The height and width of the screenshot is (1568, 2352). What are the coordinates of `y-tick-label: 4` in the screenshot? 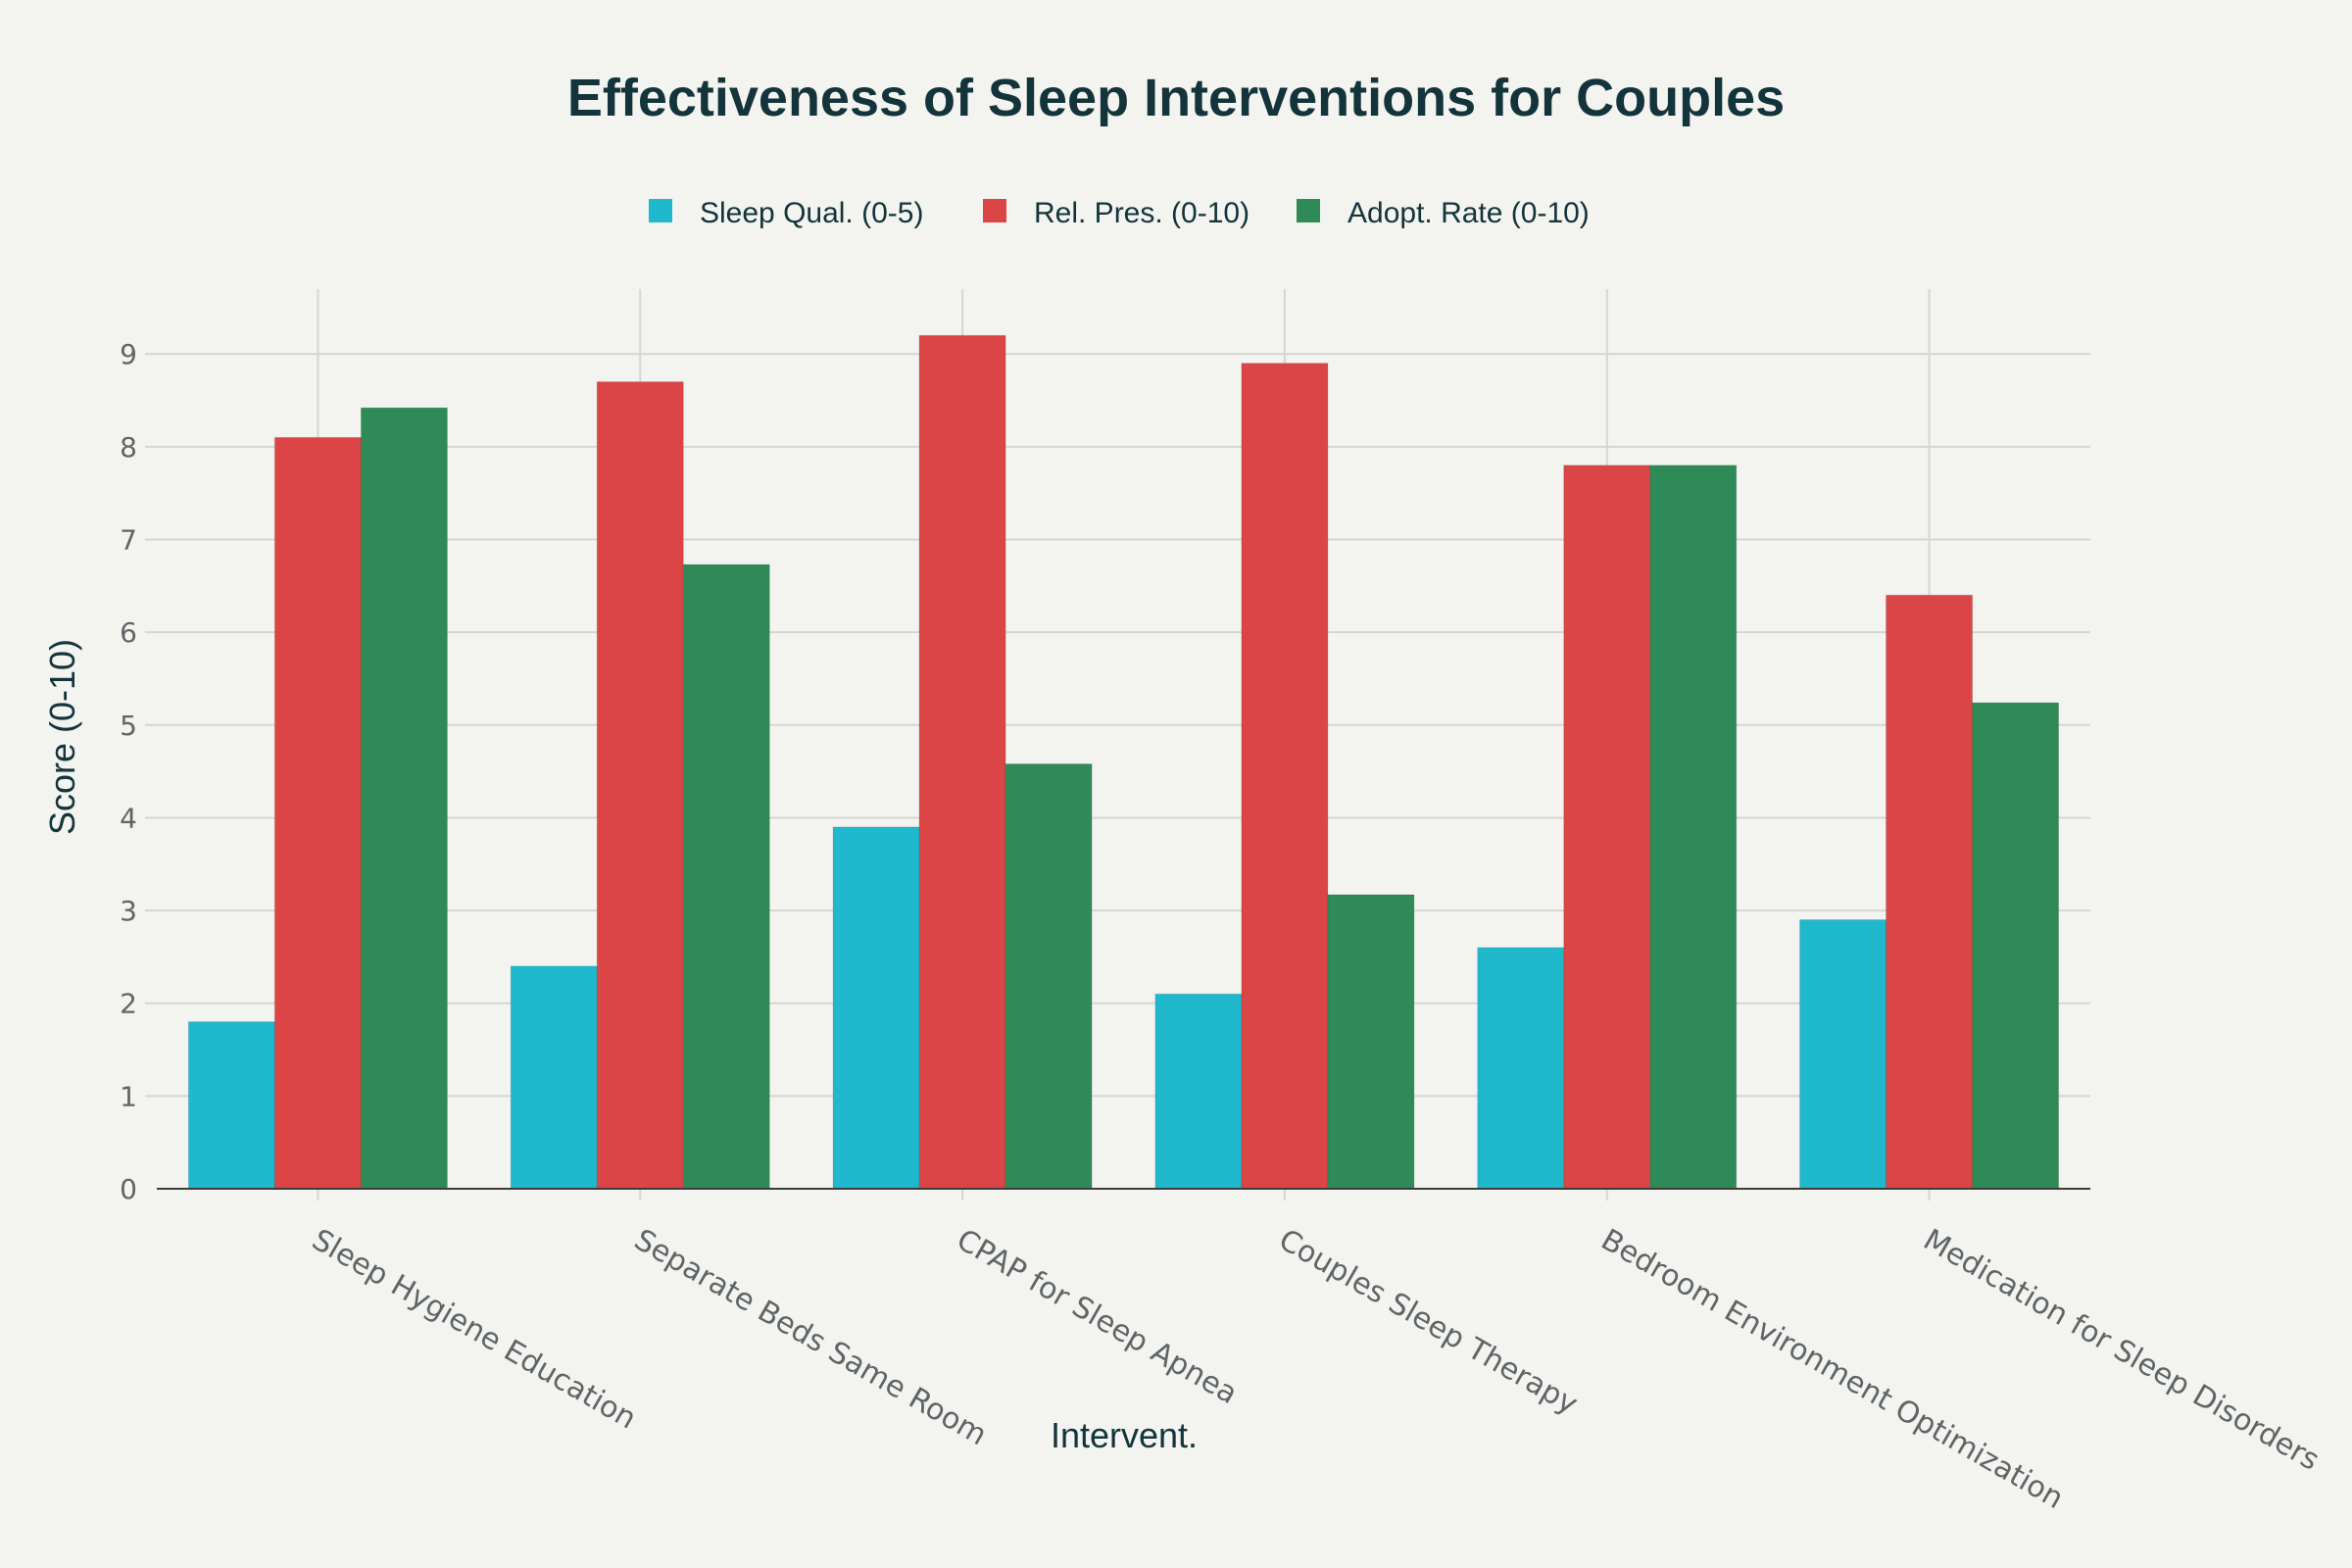 It's located at (128, 818).